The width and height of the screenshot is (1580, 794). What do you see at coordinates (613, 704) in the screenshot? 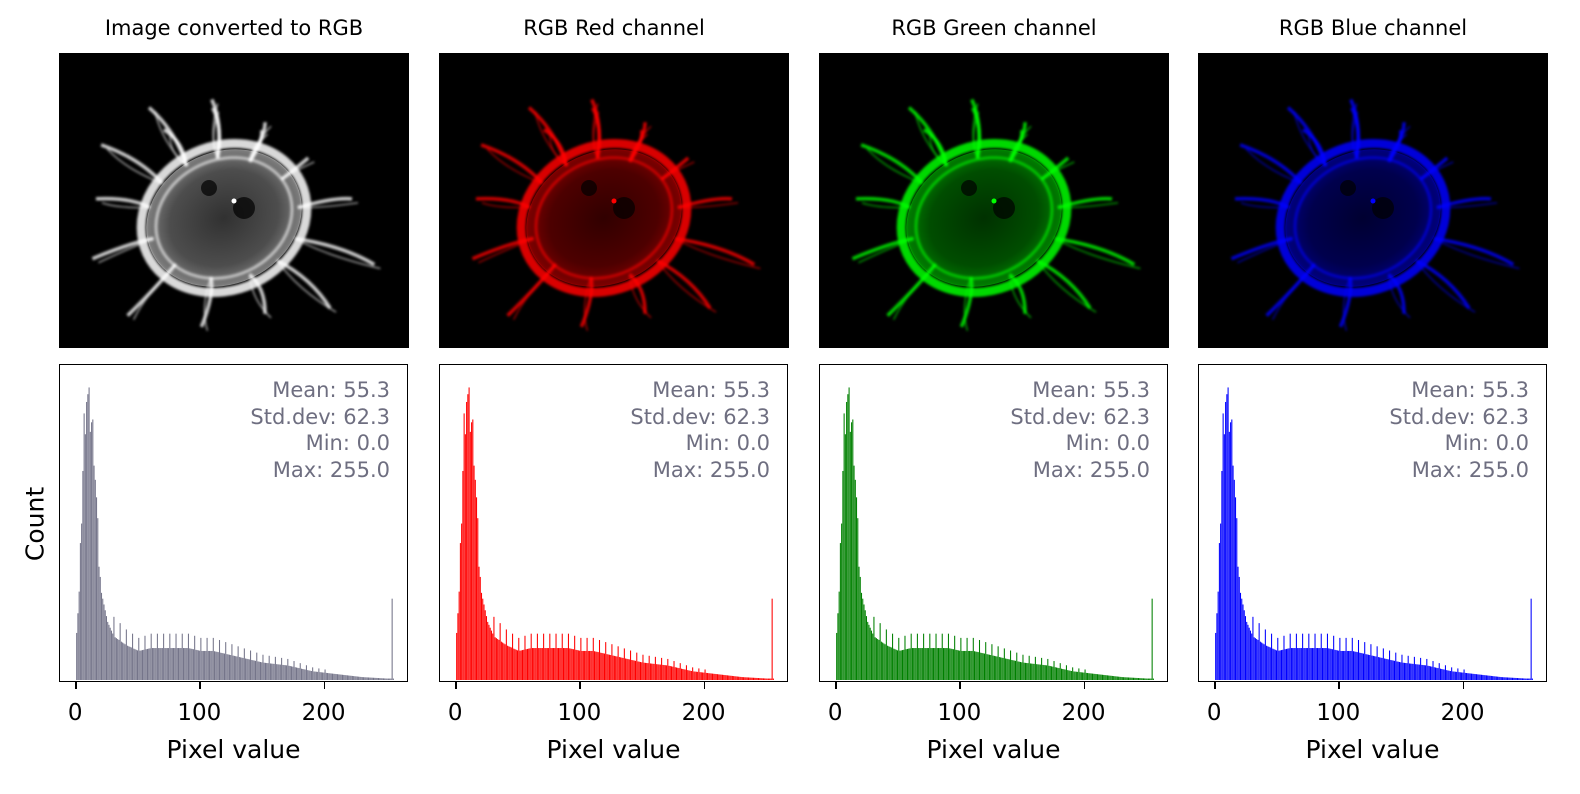
I see `x-axis: 0 100 200` at bounding box center [613, 704].